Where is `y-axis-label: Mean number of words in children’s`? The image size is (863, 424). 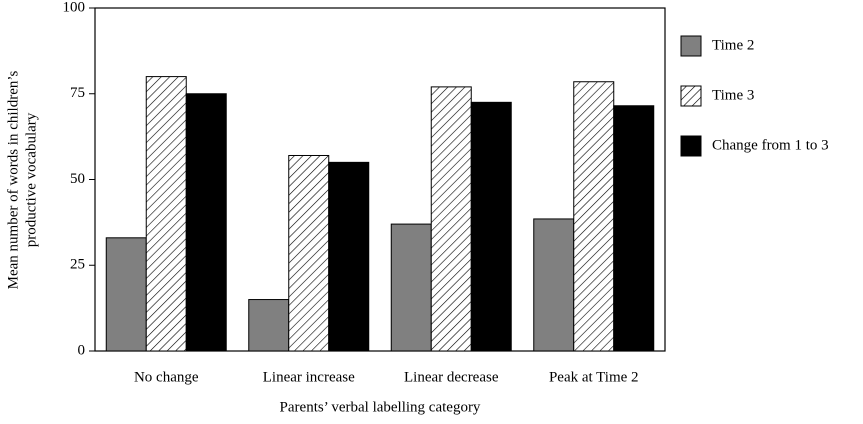 y-axis-label: Mean number of words in children’s is located at coordinates (13, 179).